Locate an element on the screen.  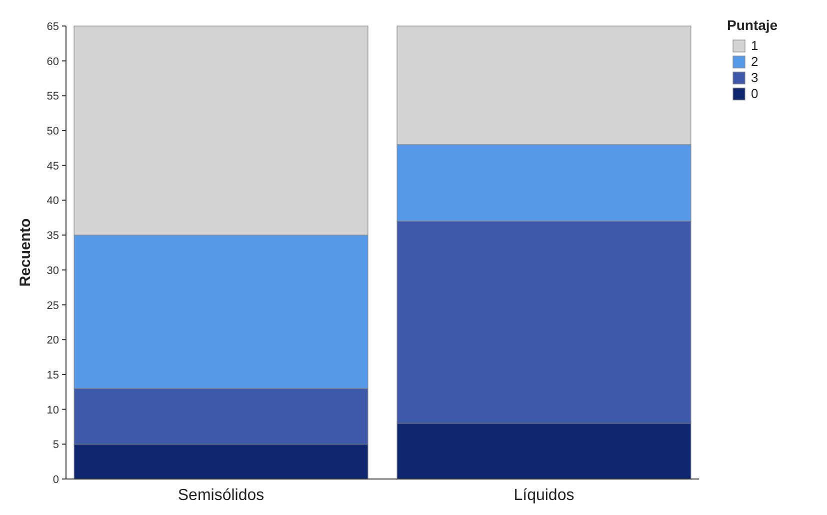
y-tick-label: 15 is located at coordinates (52, 375).